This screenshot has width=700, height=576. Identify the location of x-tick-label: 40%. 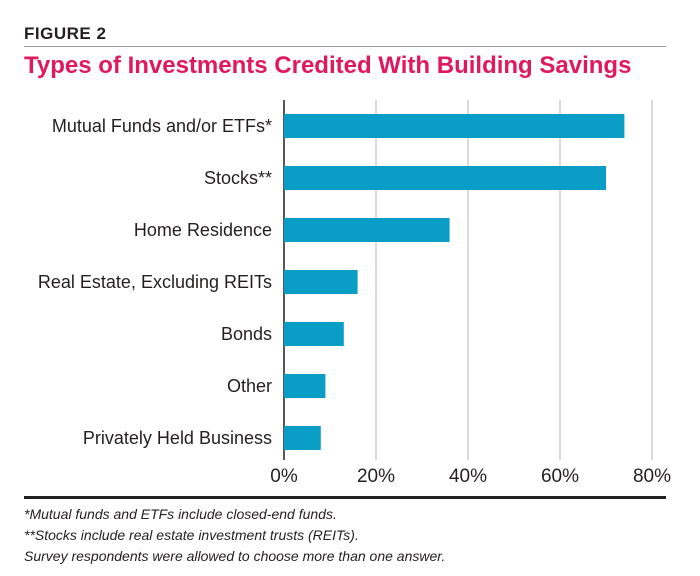
(468, 476).